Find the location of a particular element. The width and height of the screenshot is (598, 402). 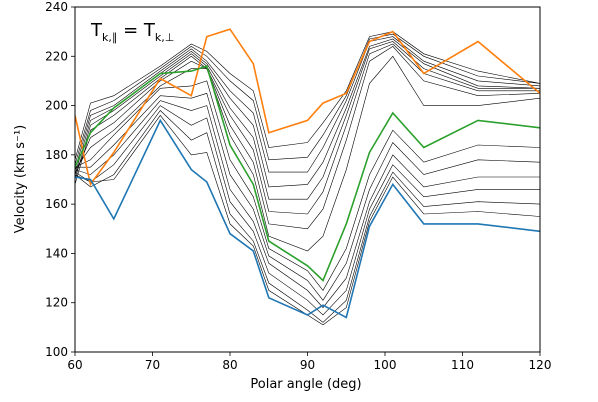

y-tick-label: 160 is located at coordinates (56, 204).